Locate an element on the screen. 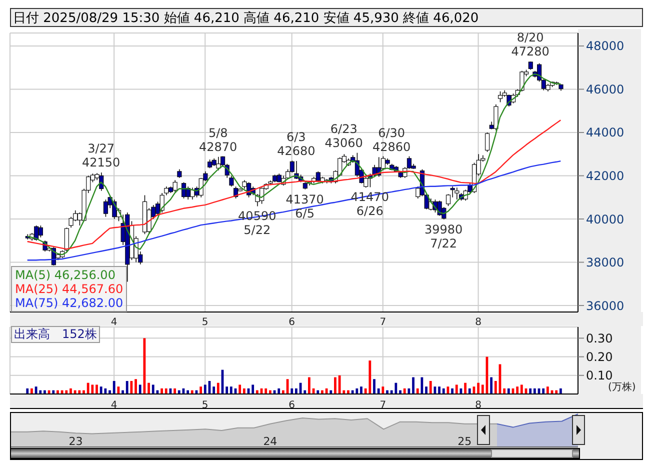  annotation: 5/8 42870 is located at coordinates (218, 140).